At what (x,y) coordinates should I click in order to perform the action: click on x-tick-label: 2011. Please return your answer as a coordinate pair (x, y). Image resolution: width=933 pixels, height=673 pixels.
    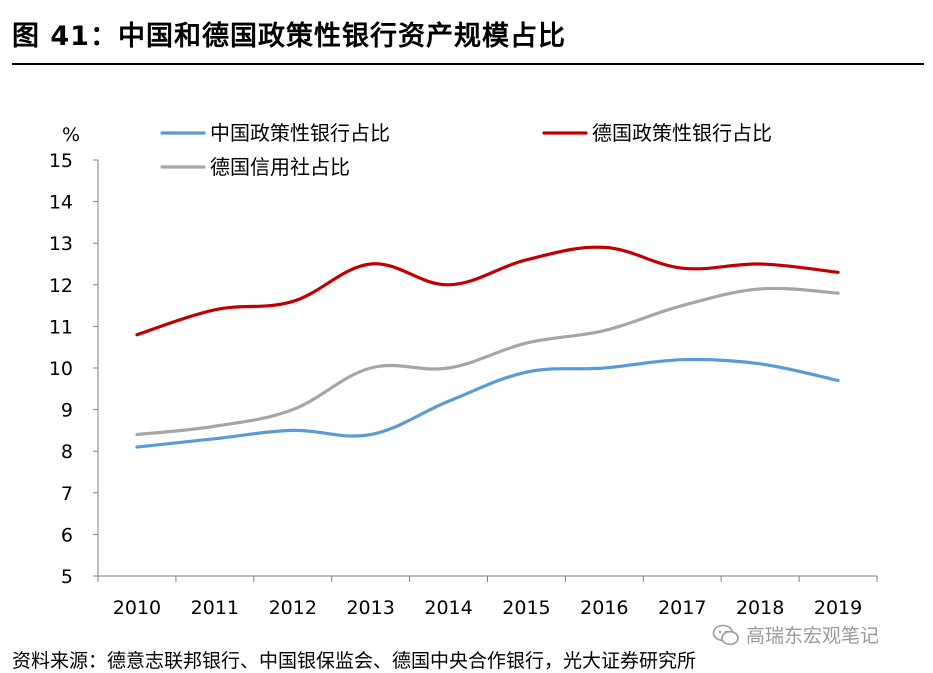
    Looking at the image, I should click on (215, 608).